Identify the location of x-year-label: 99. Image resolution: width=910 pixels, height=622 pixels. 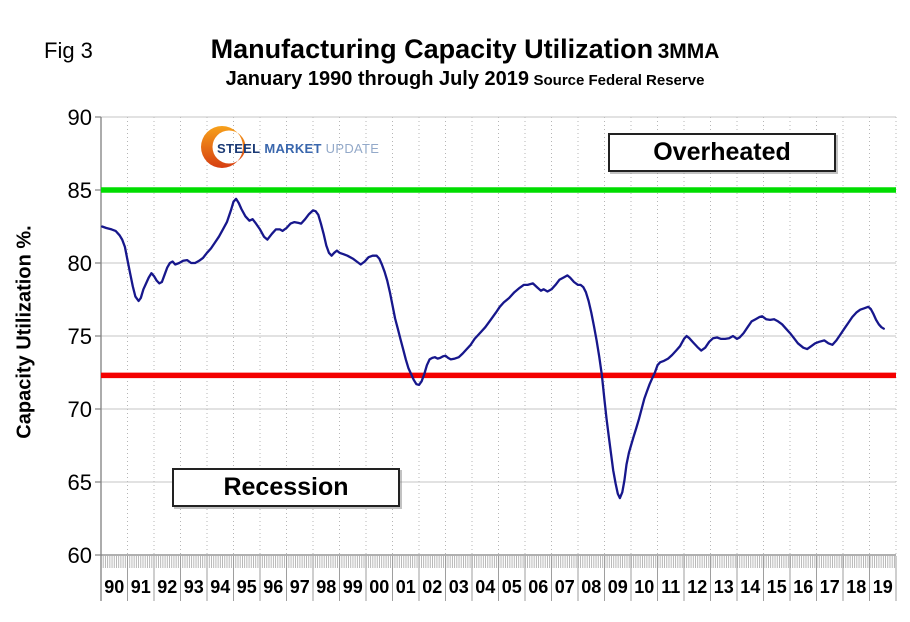
(353, 587).